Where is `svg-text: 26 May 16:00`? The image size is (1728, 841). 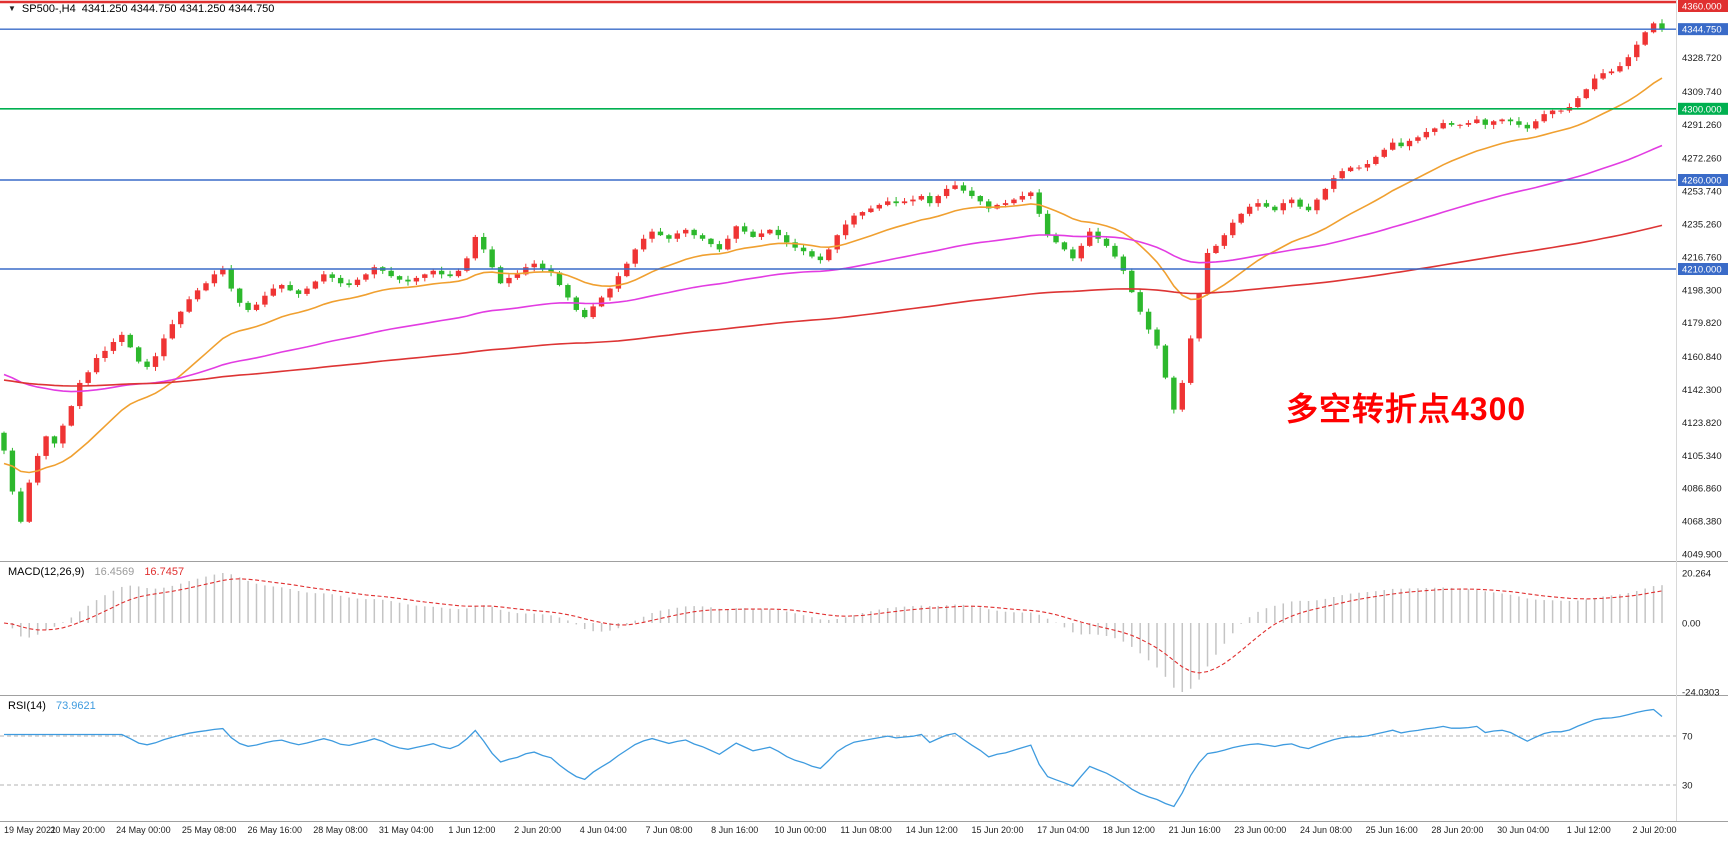
svg-text: 26 May 16:00 is located at coordinates (275, 830).